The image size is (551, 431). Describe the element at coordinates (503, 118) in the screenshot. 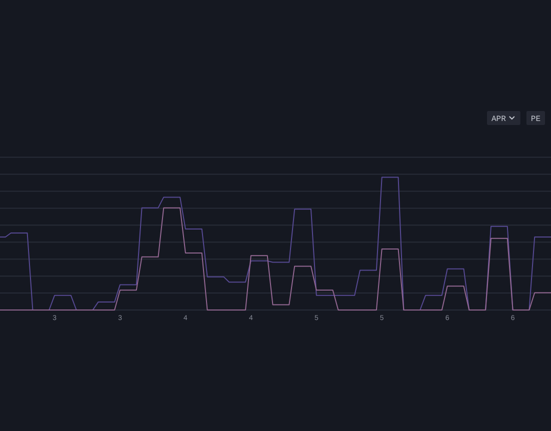

I see `dropdown: APR` at that location.